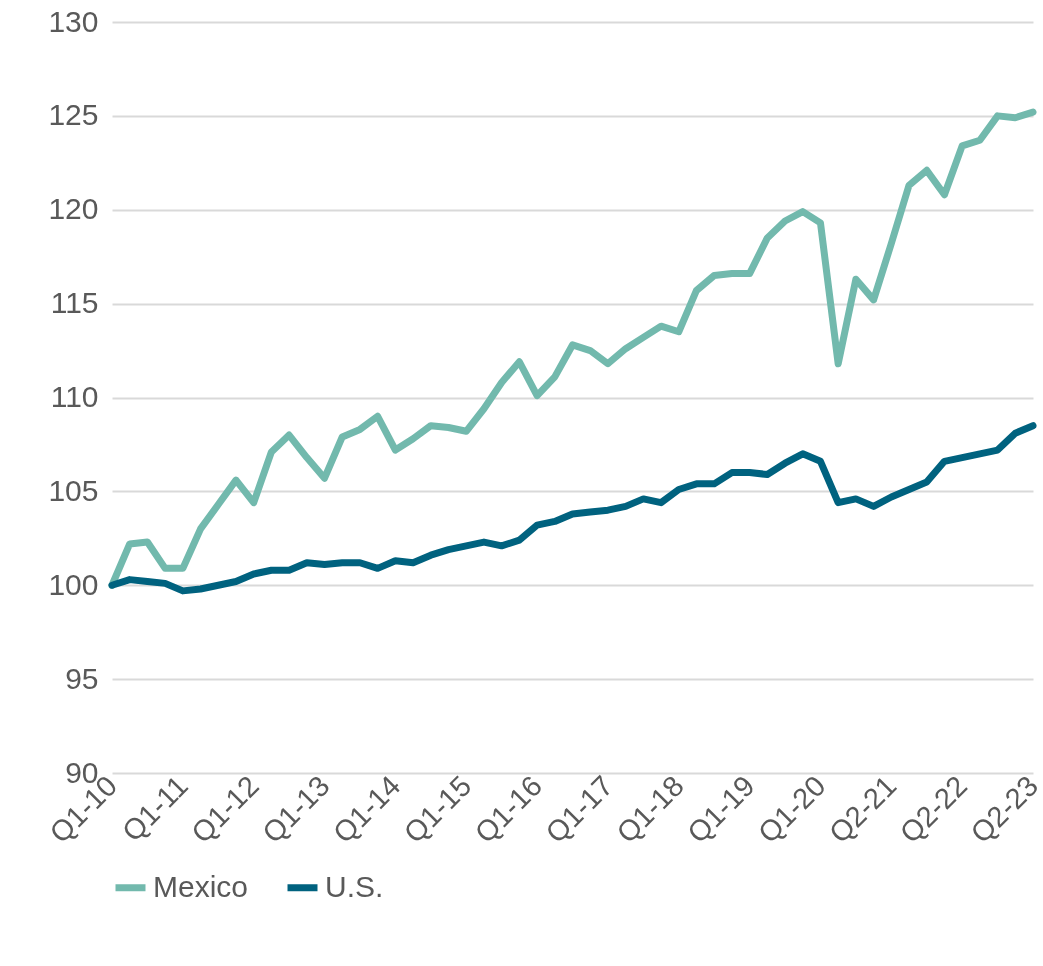 This screenshot has width=1043, height=966. Describe the element at coordinates (82, 678) in the screenshot. I see `y-tick-label: 95` at that location.